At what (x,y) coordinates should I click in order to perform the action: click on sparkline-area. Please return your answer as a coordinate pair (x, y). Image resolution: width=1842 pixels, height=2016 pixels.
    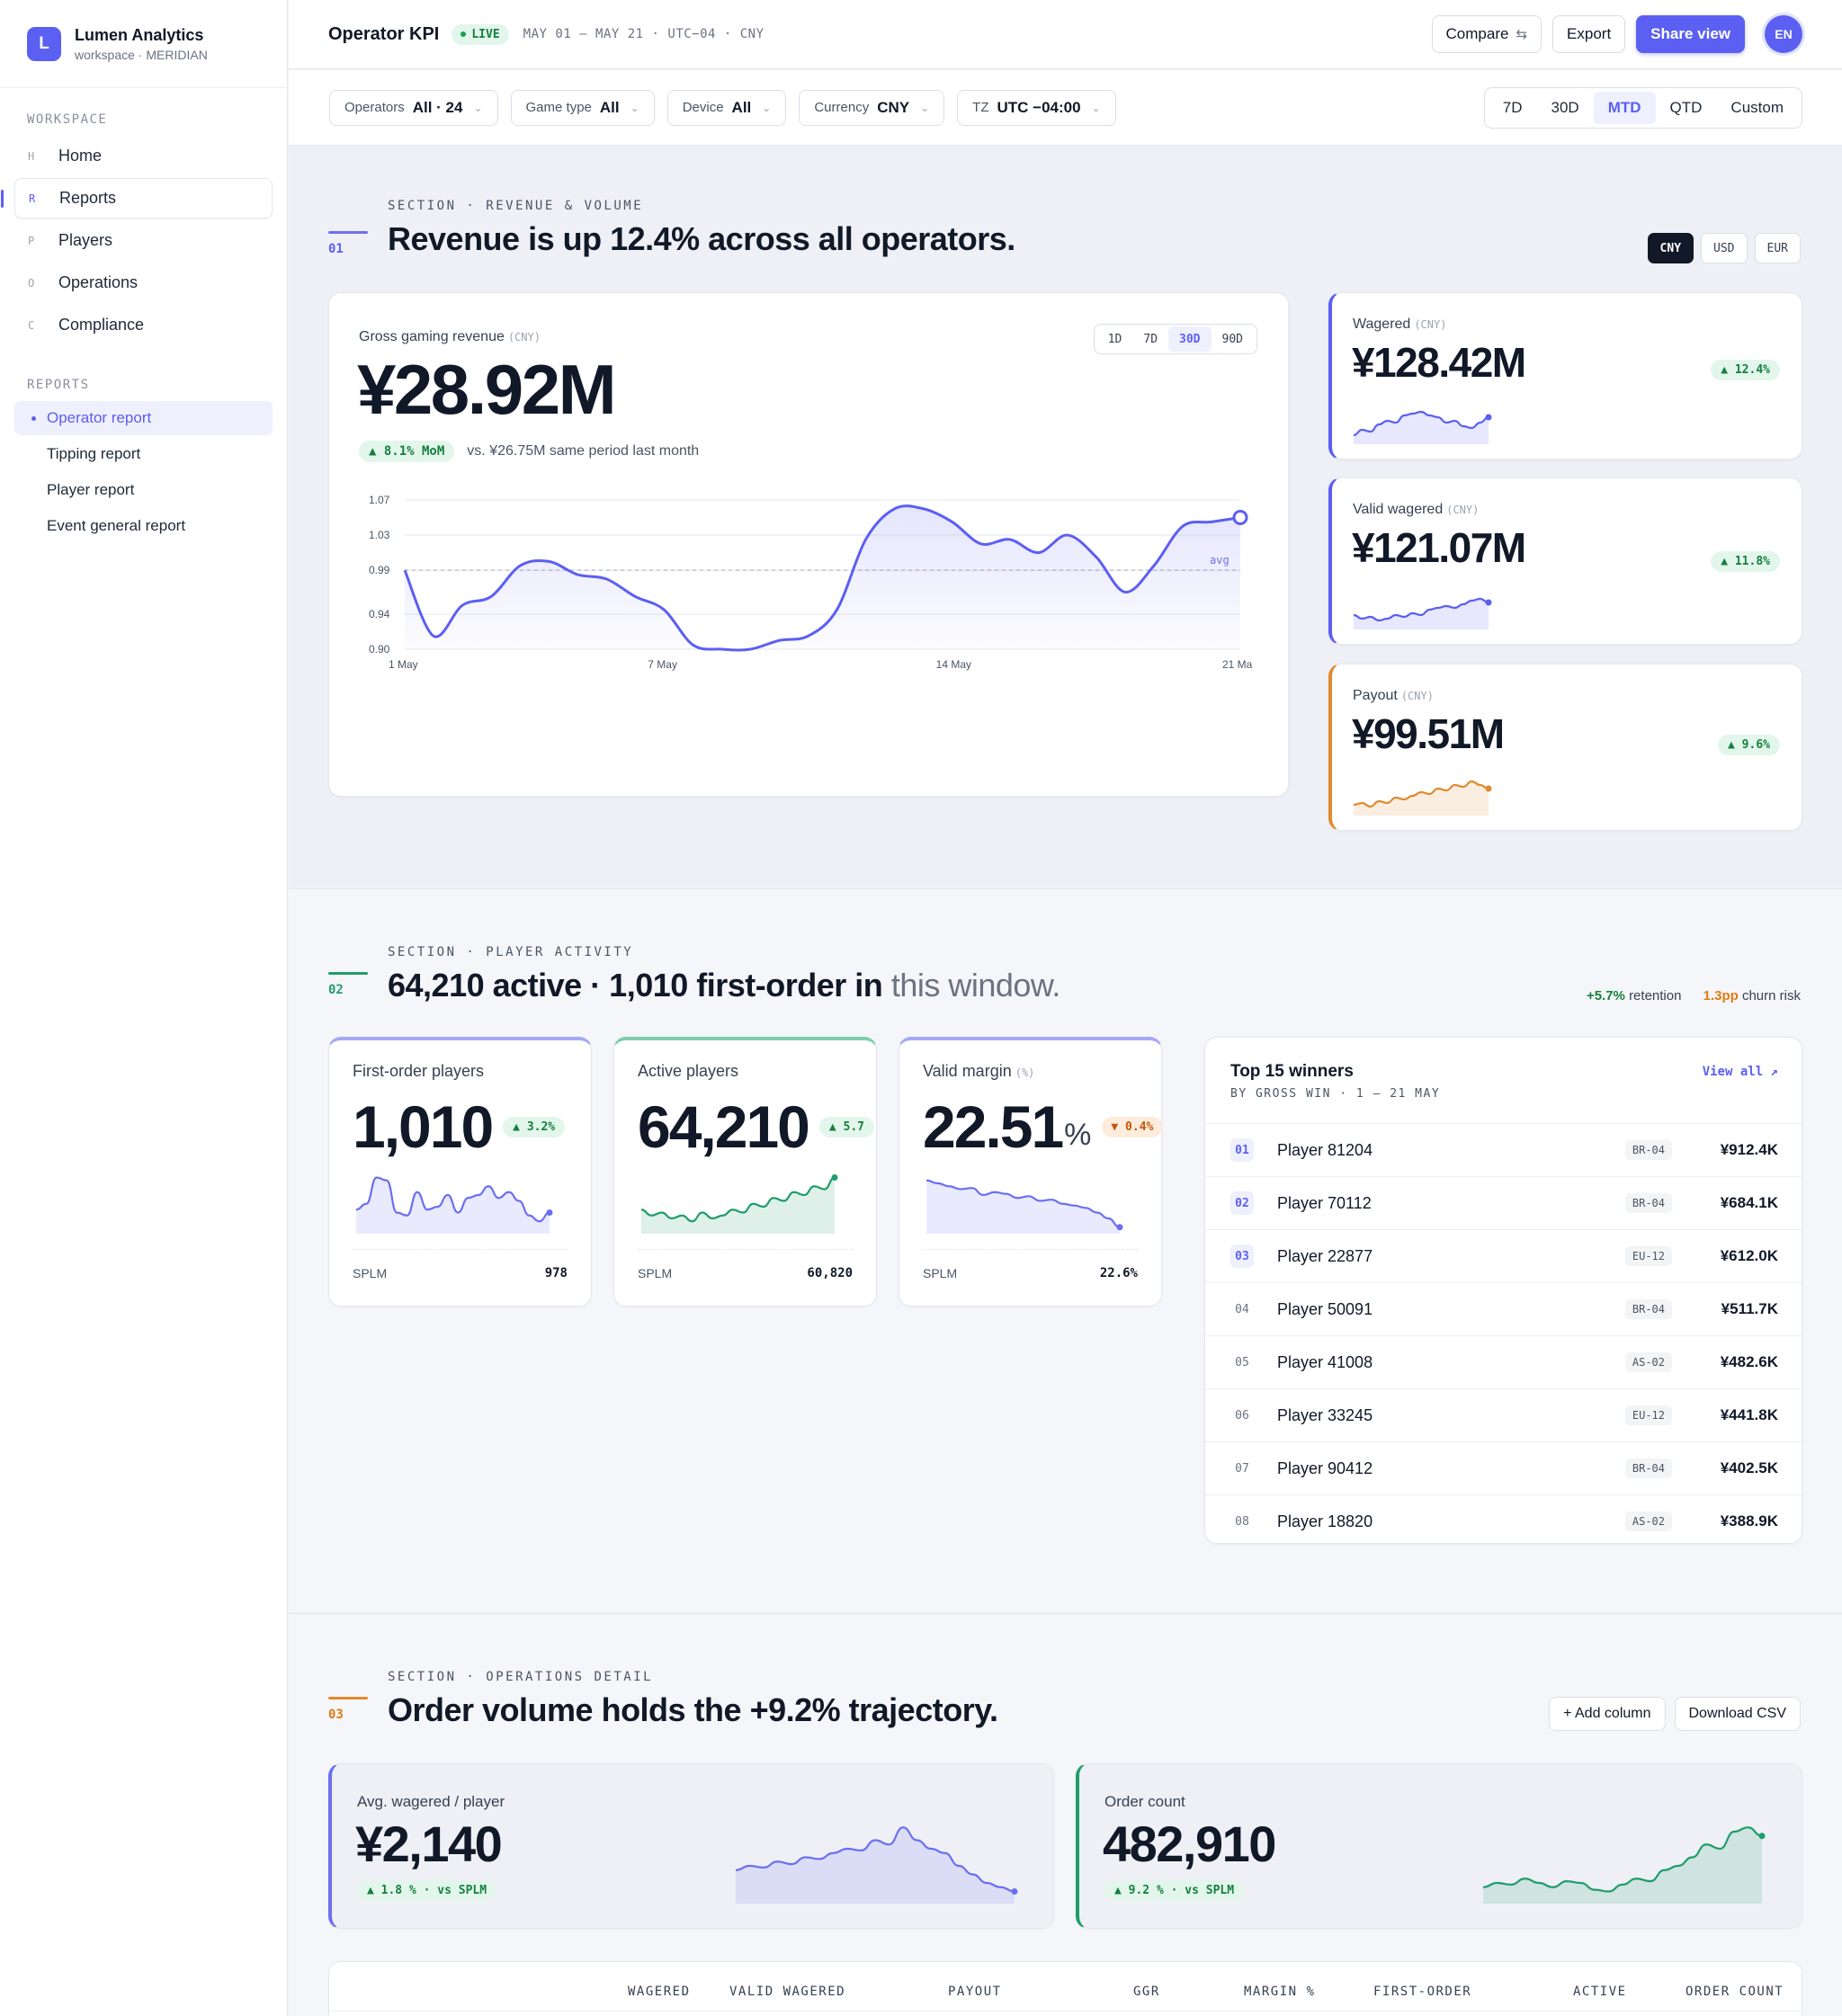
    Looking at the image, I should click on (876, 1865).